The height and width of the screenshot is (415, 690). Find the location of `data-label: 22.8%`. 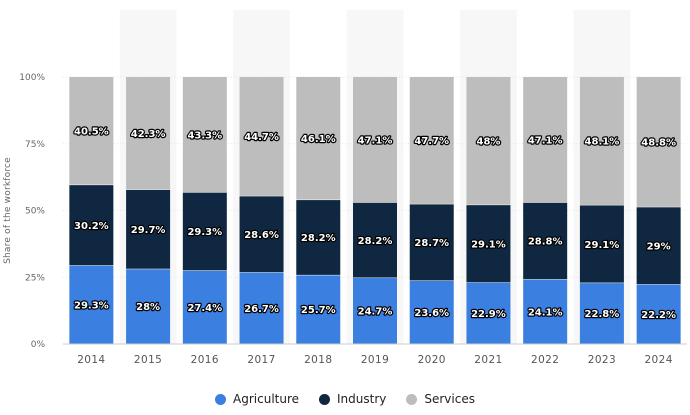

data-label: 22.8% is located at coordinates (602, 314).